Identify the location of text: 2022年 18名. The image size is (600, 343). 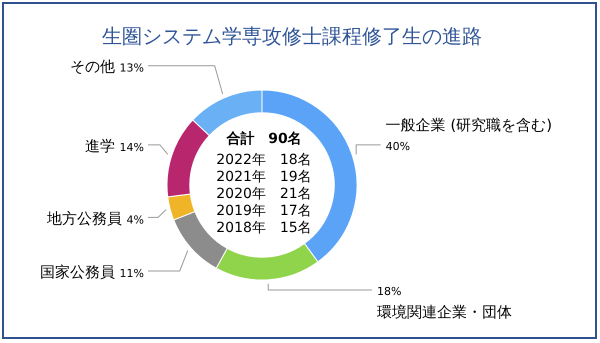
(264, 160).